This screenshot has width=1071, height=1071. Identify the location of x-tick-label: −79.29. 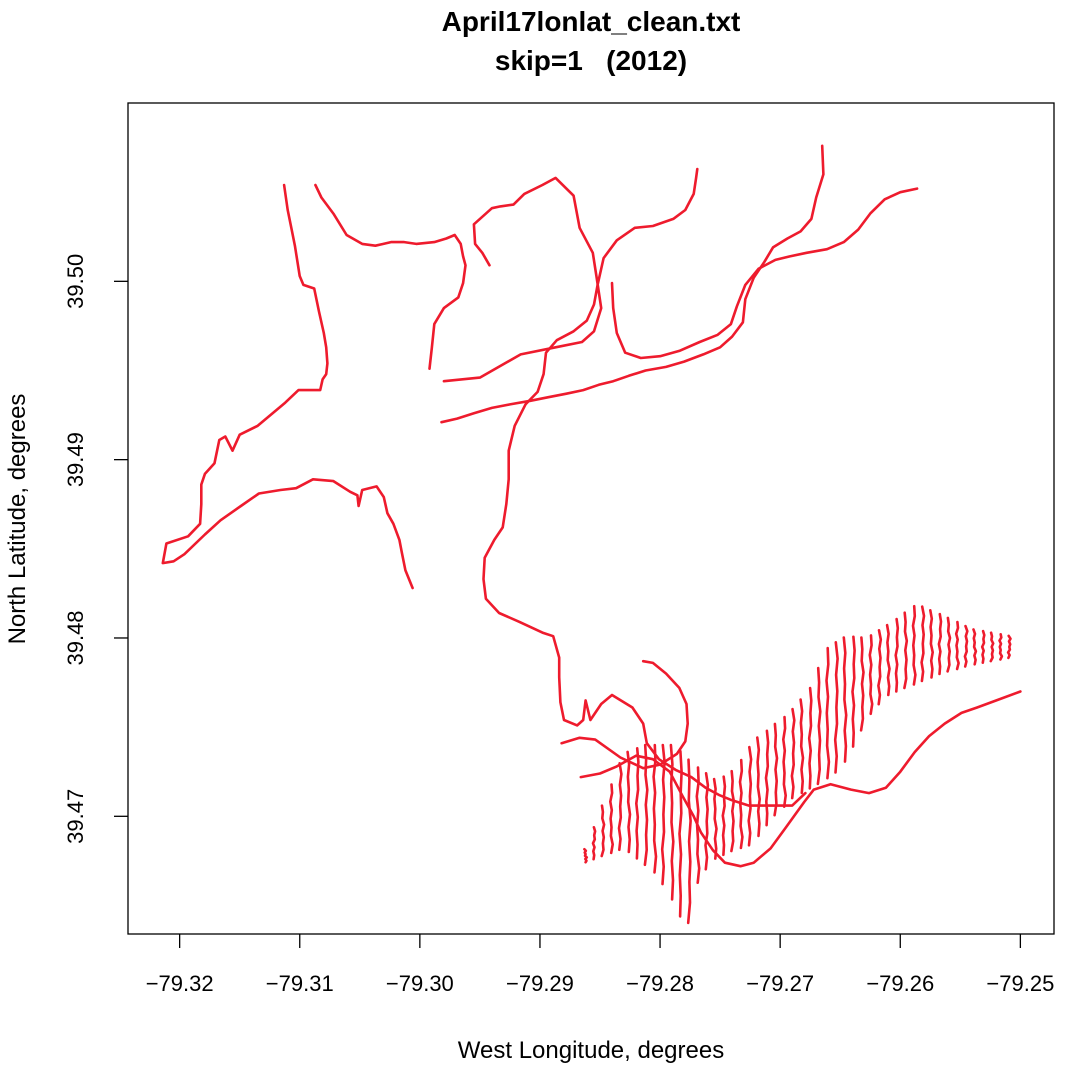
(540, 983).